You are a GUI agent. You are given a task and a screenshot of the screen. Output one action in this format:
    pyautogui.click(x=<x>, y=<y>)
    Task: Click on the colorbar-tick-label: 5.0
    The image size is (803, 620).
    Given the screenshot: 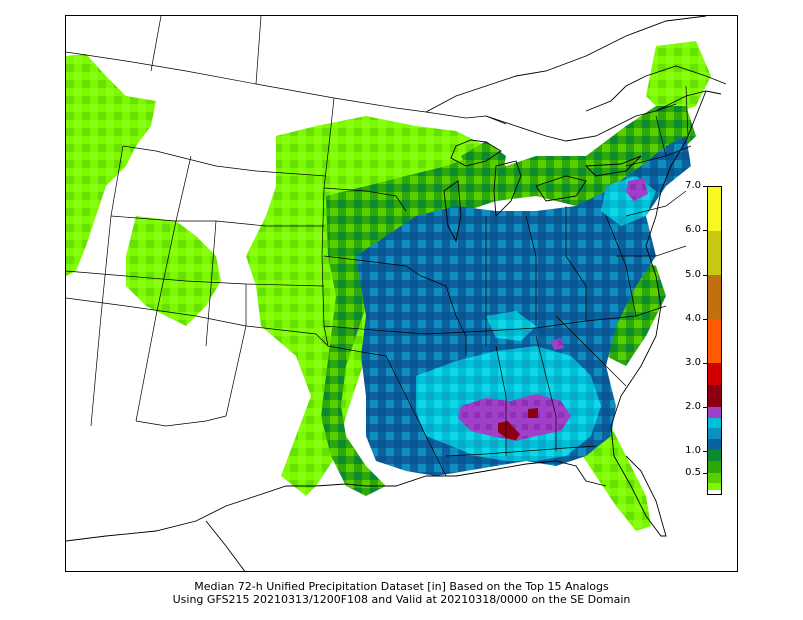 What is the action you would take?
    pyautogui.click(x=693, y=274)
    